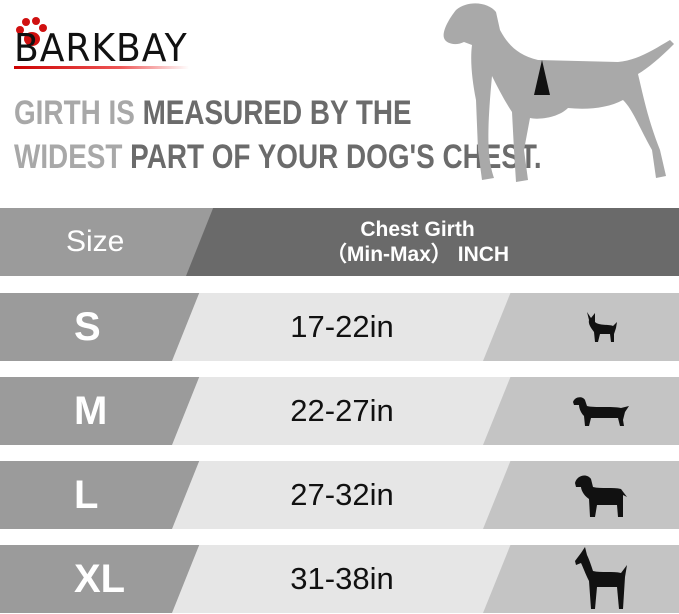 Image resolution: width=679 pixels, height=614 pixels. What do you see at coordinates (432, 242) in the screenshot?
I see `header-chest-girth: Chest Girth （Min-Max） INCH` at bounding box center [432, 242].